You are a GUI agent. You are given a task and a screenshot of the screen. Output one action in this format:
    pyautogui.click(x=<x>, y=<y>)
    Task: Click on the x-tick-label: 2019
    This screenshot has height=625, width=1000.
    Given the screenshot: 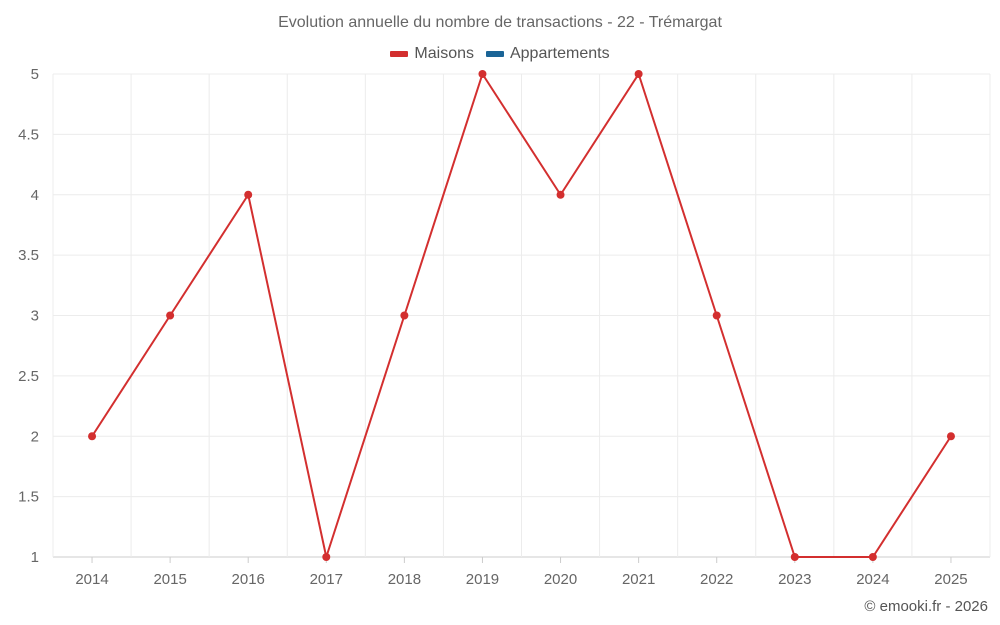 What is the action you would take?
    pyautogui.click(x=482, y=579)
    